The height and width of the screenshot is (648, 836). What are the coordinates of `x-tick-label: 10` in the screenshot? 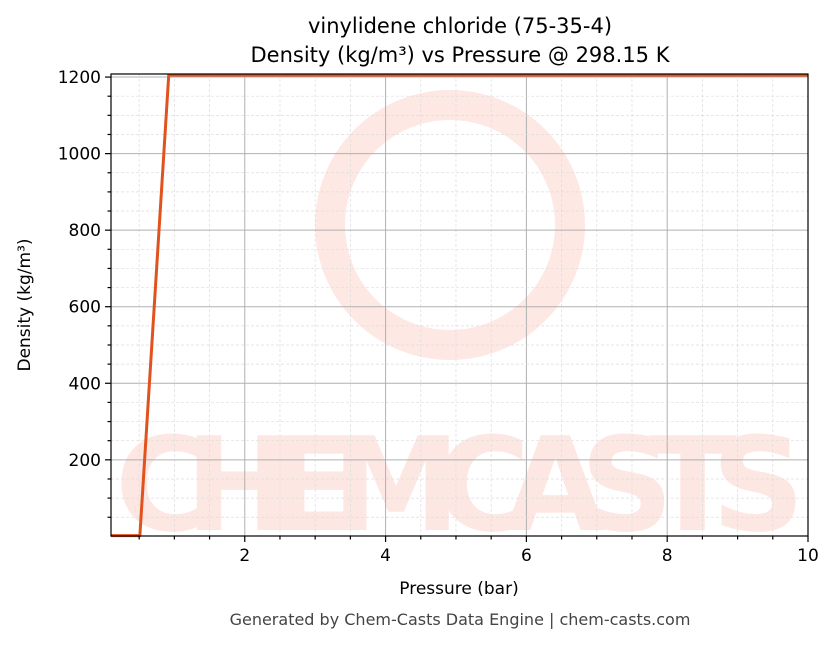 It's located at (808, 556).